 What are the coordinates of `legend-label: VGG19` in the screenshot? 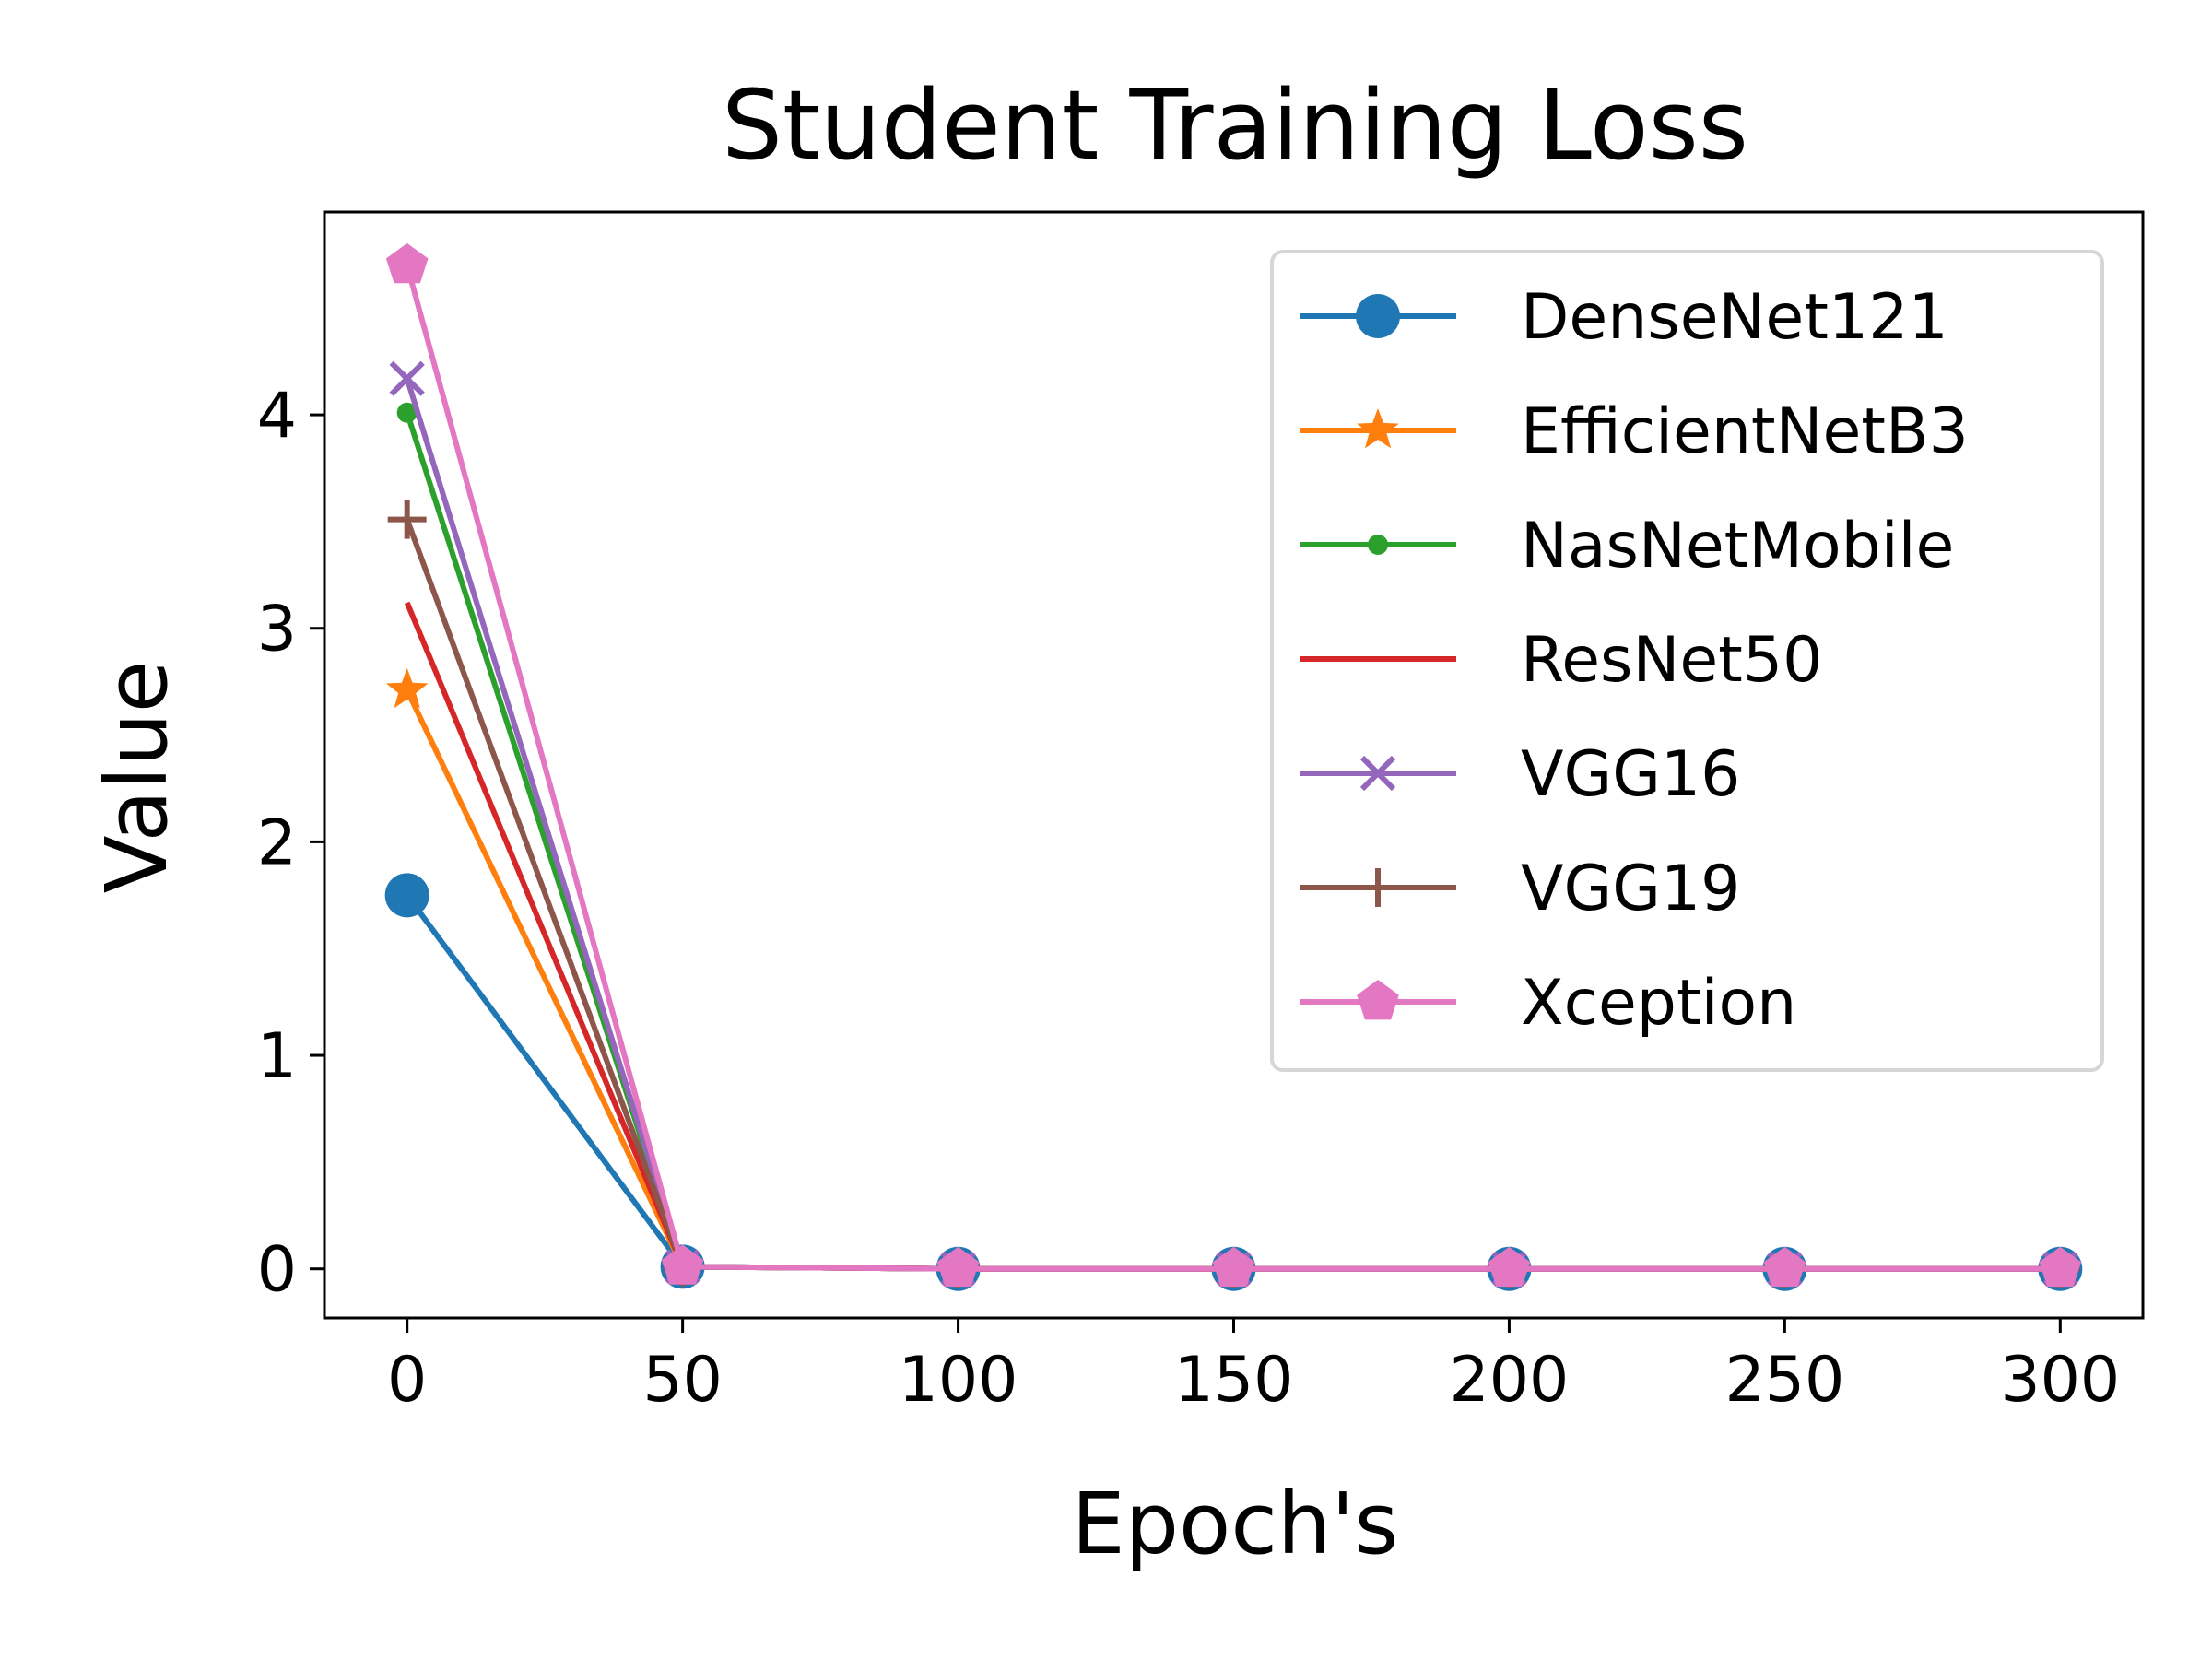 It's located at (1630, 889).